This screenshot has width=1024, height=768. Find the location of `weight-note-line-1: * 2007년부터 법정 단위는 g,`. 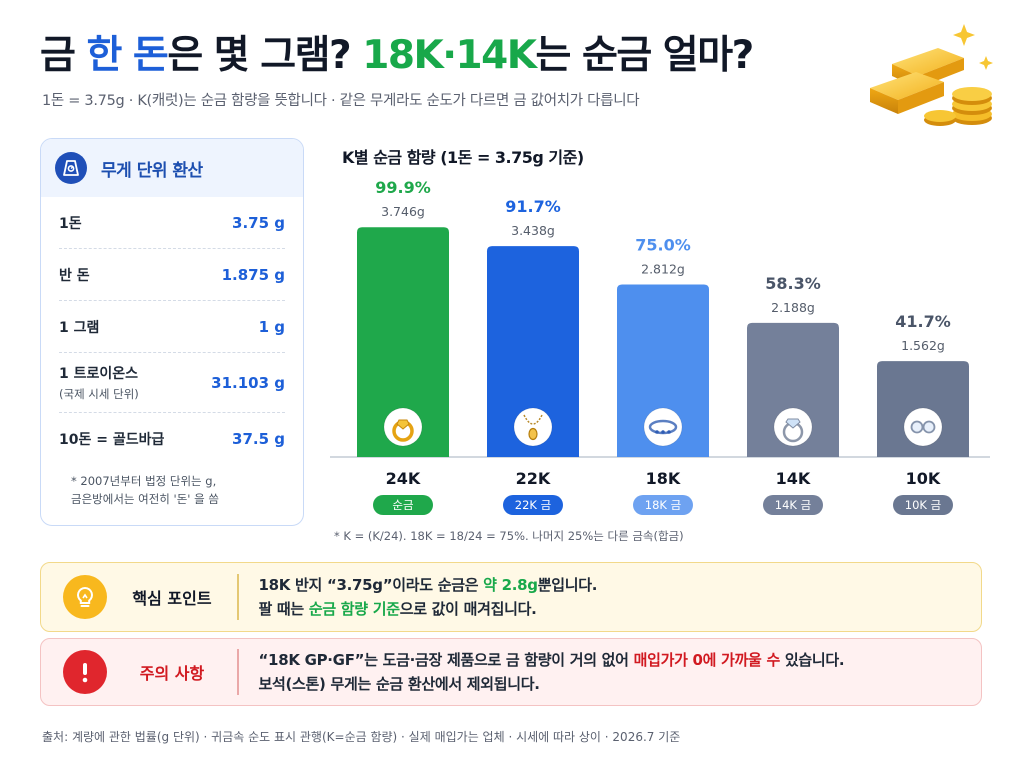

weight-note-line-1: * 2007년부터 법정 단위는 g, is located at coordinates (144, 481).